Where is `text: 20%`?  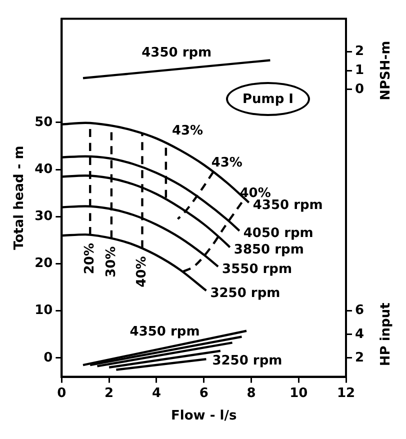 text: 20% is located at coordinates (90, 258).